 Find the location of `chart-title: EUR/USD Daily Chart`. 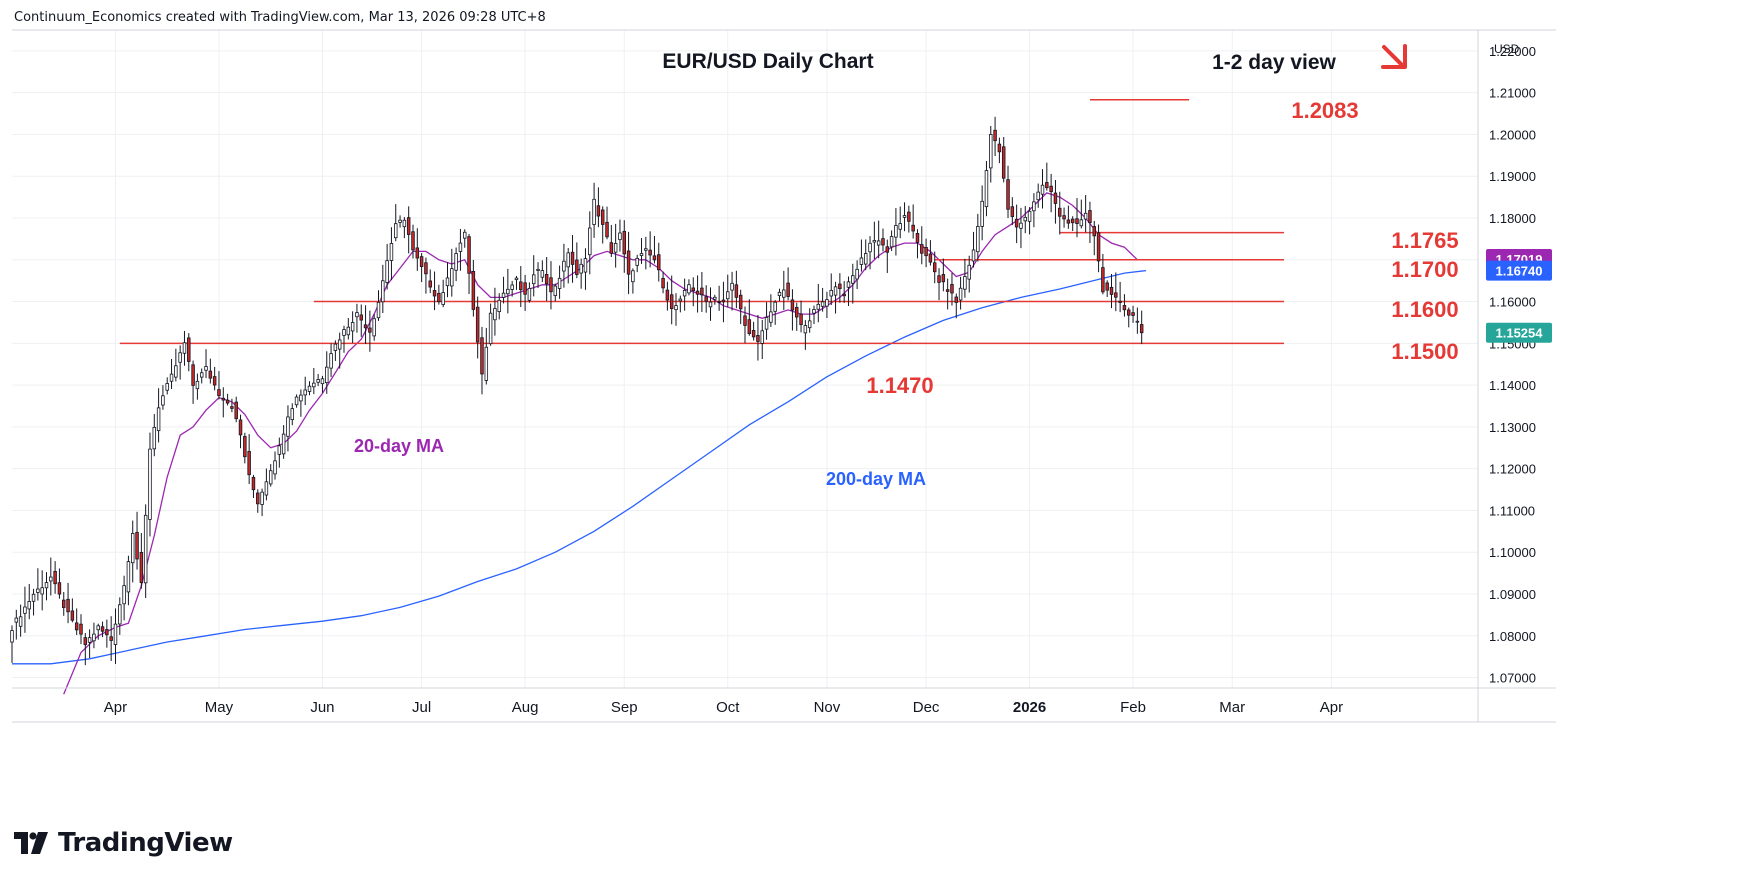

chart-title: EUR/USD Daily Chart is located at coordinates (767, 61).